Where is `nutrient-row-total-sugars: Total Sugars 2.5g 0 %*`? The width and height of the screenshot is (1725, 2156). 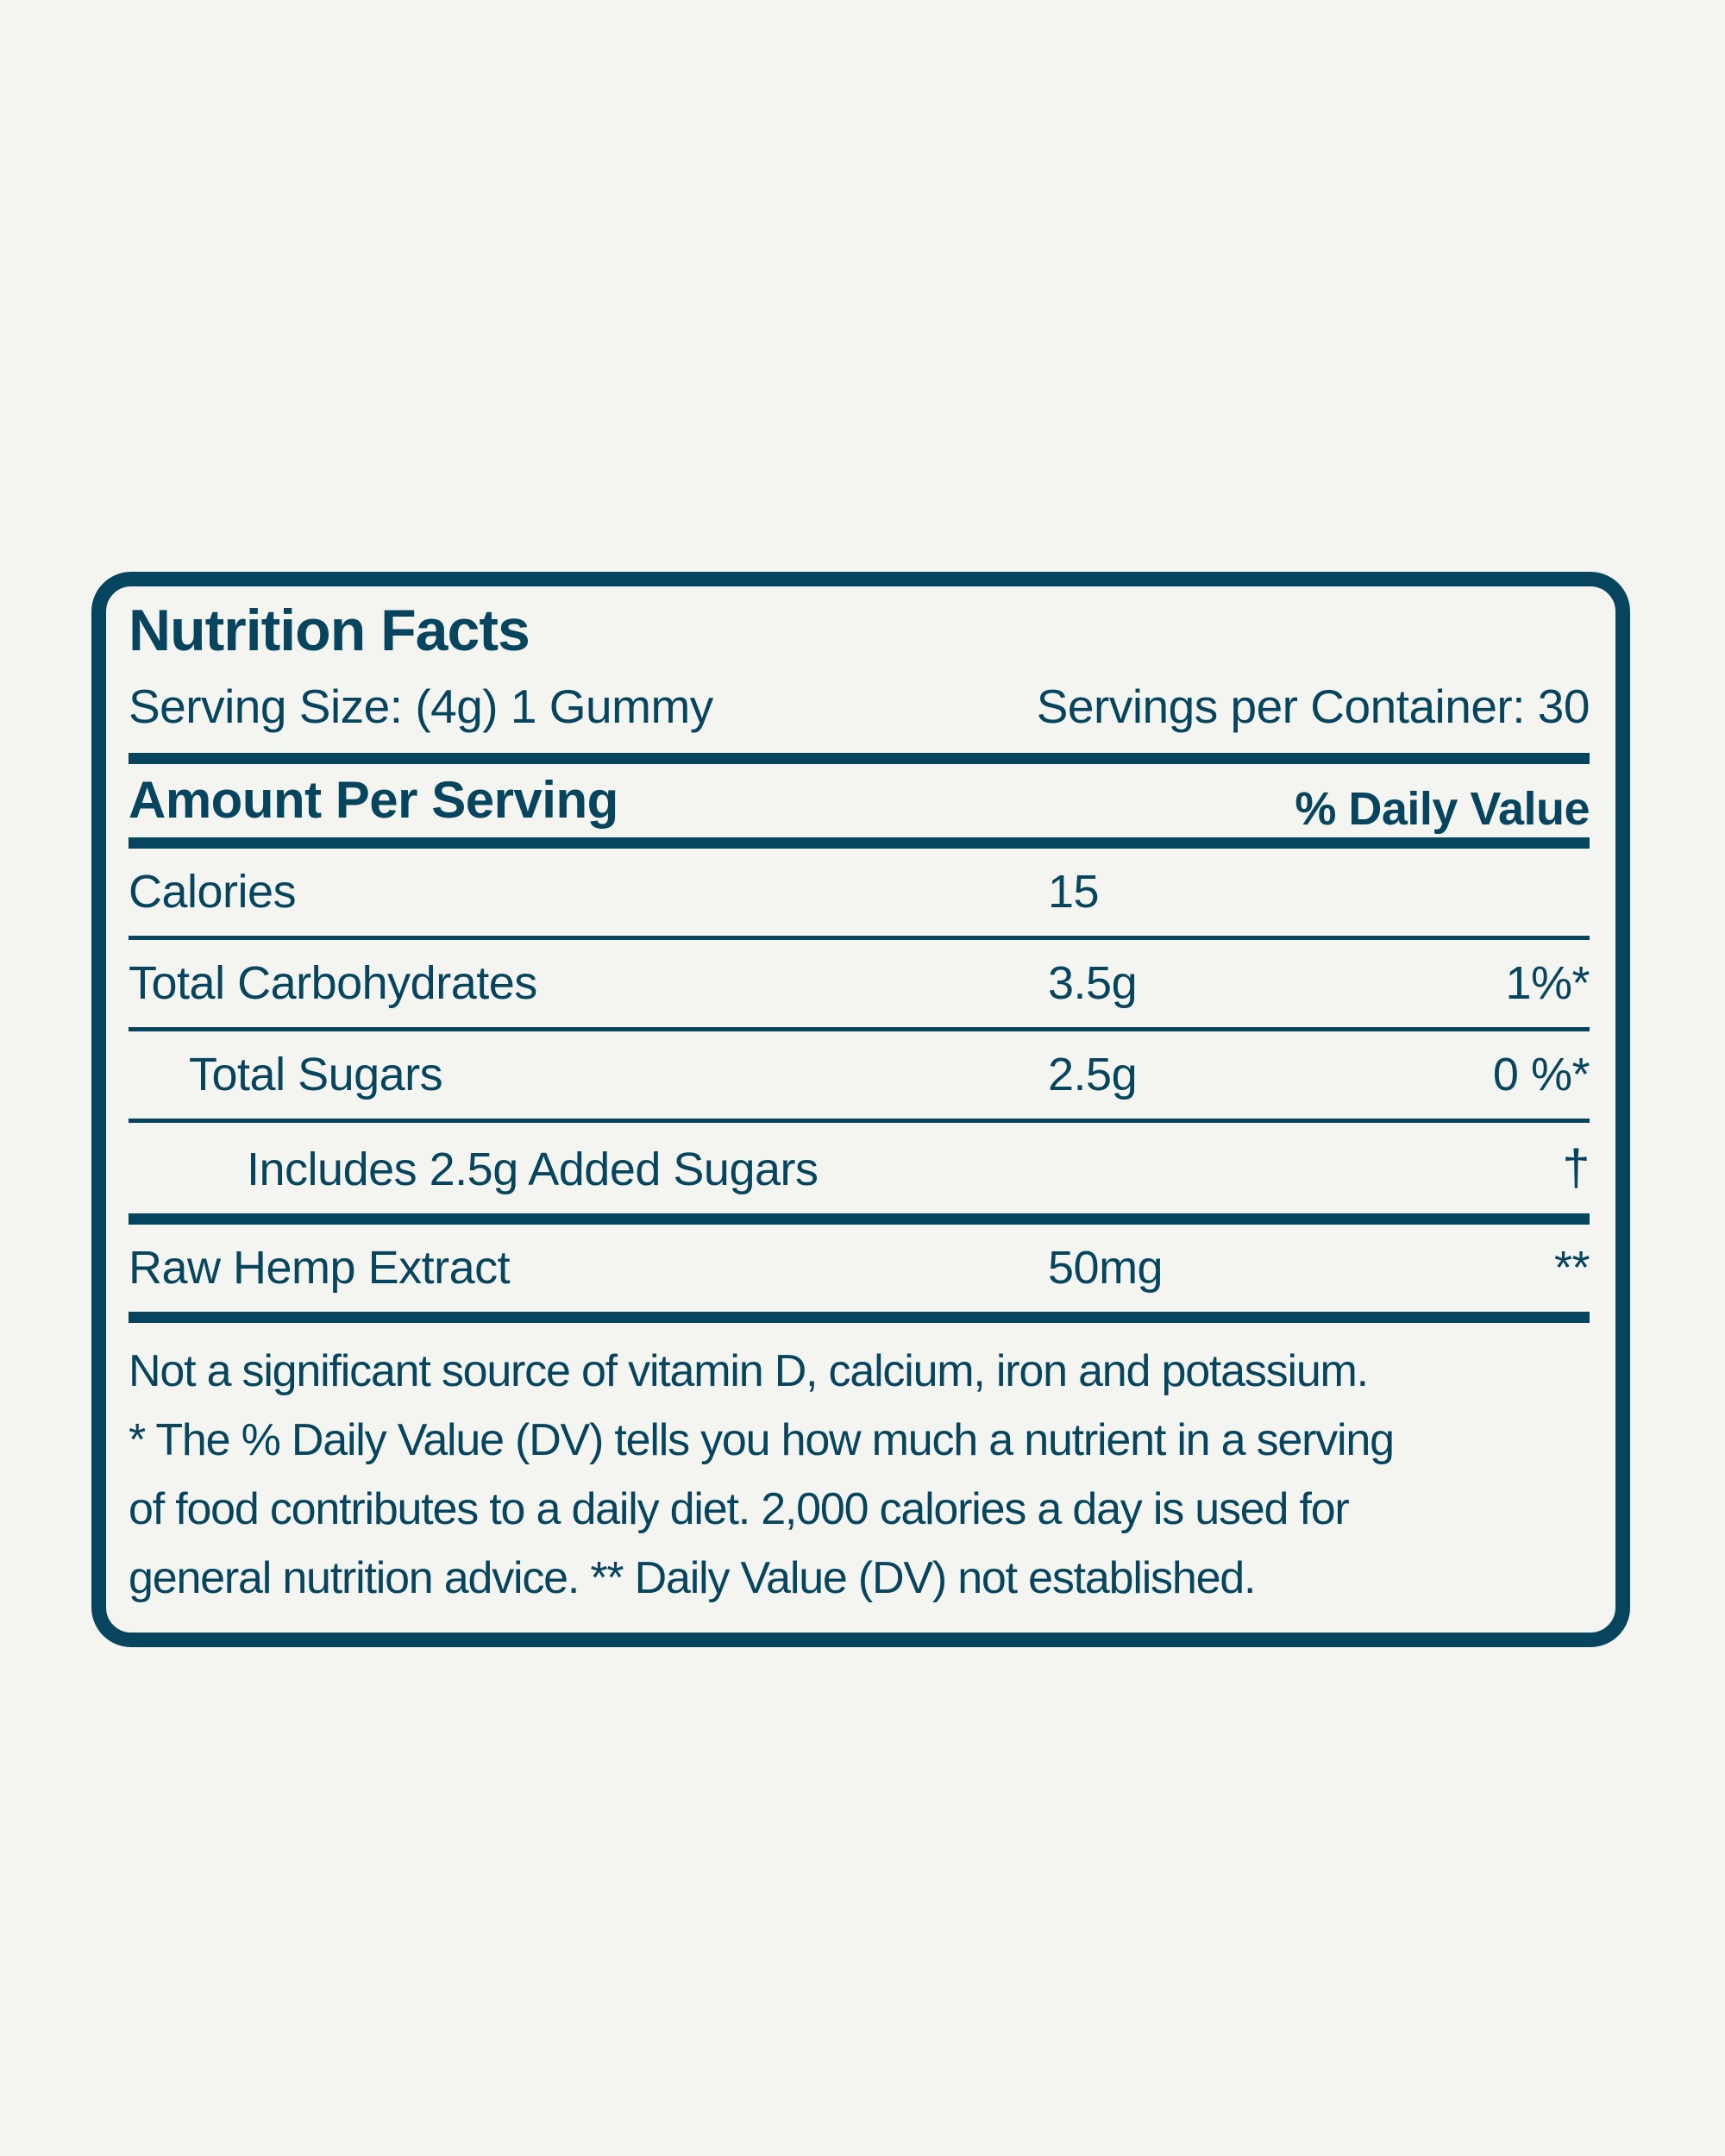 nutrient-row-total-sugars: Total Sugars 2.5g 0 %* is located at coordinates (860, 1075).